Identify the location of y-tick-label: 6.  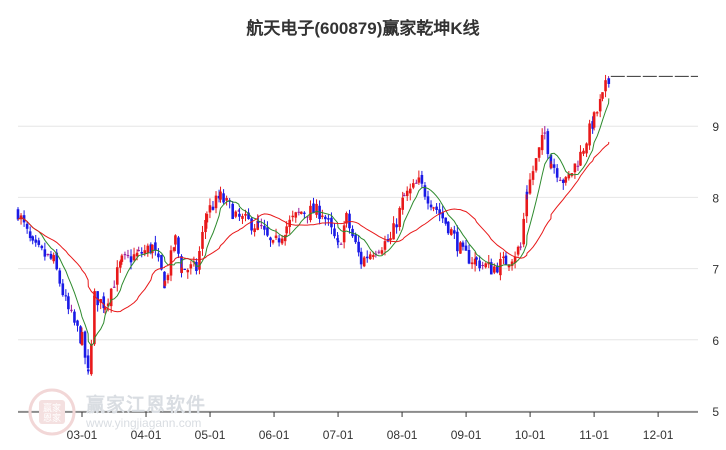
(715, 341).